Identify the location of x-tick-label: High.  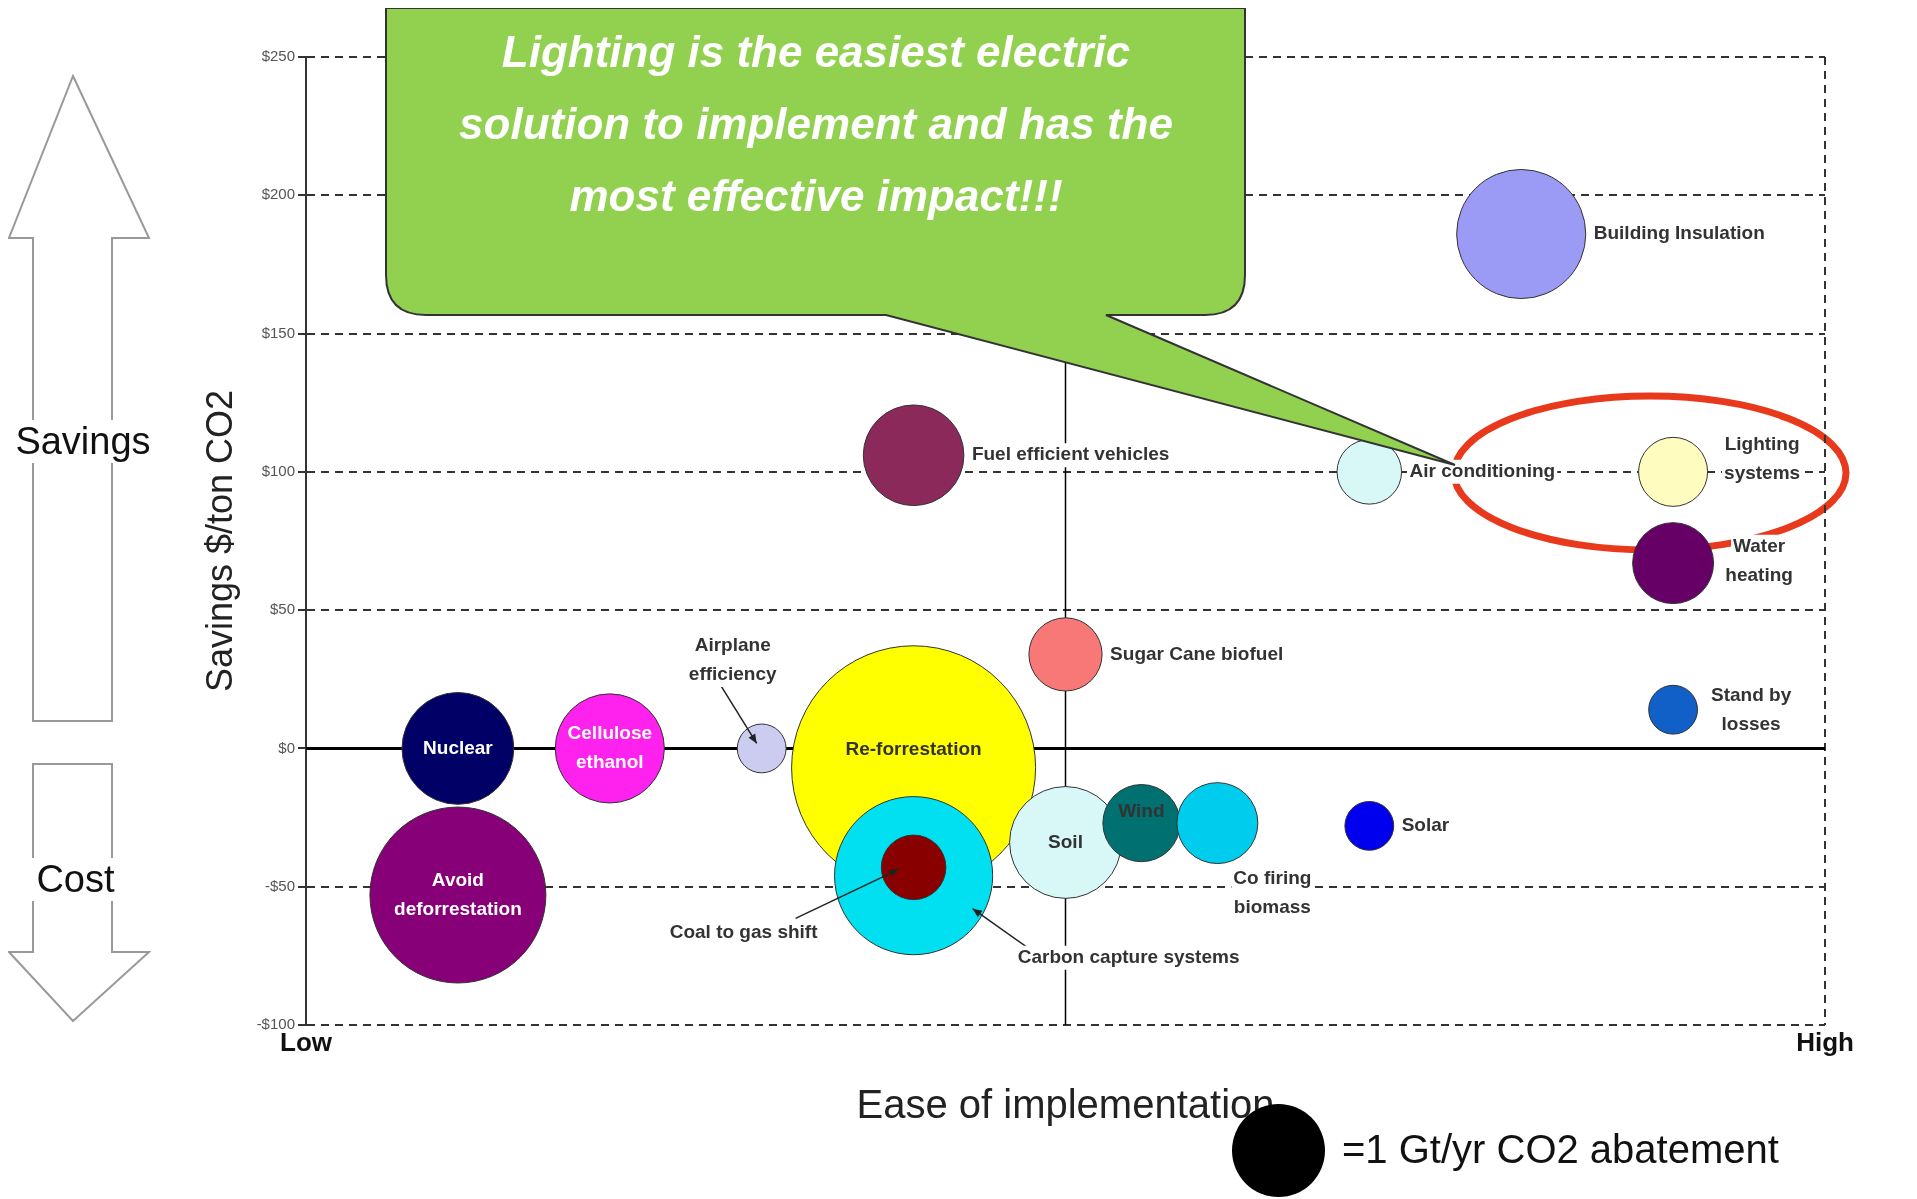
(1825, 1041).